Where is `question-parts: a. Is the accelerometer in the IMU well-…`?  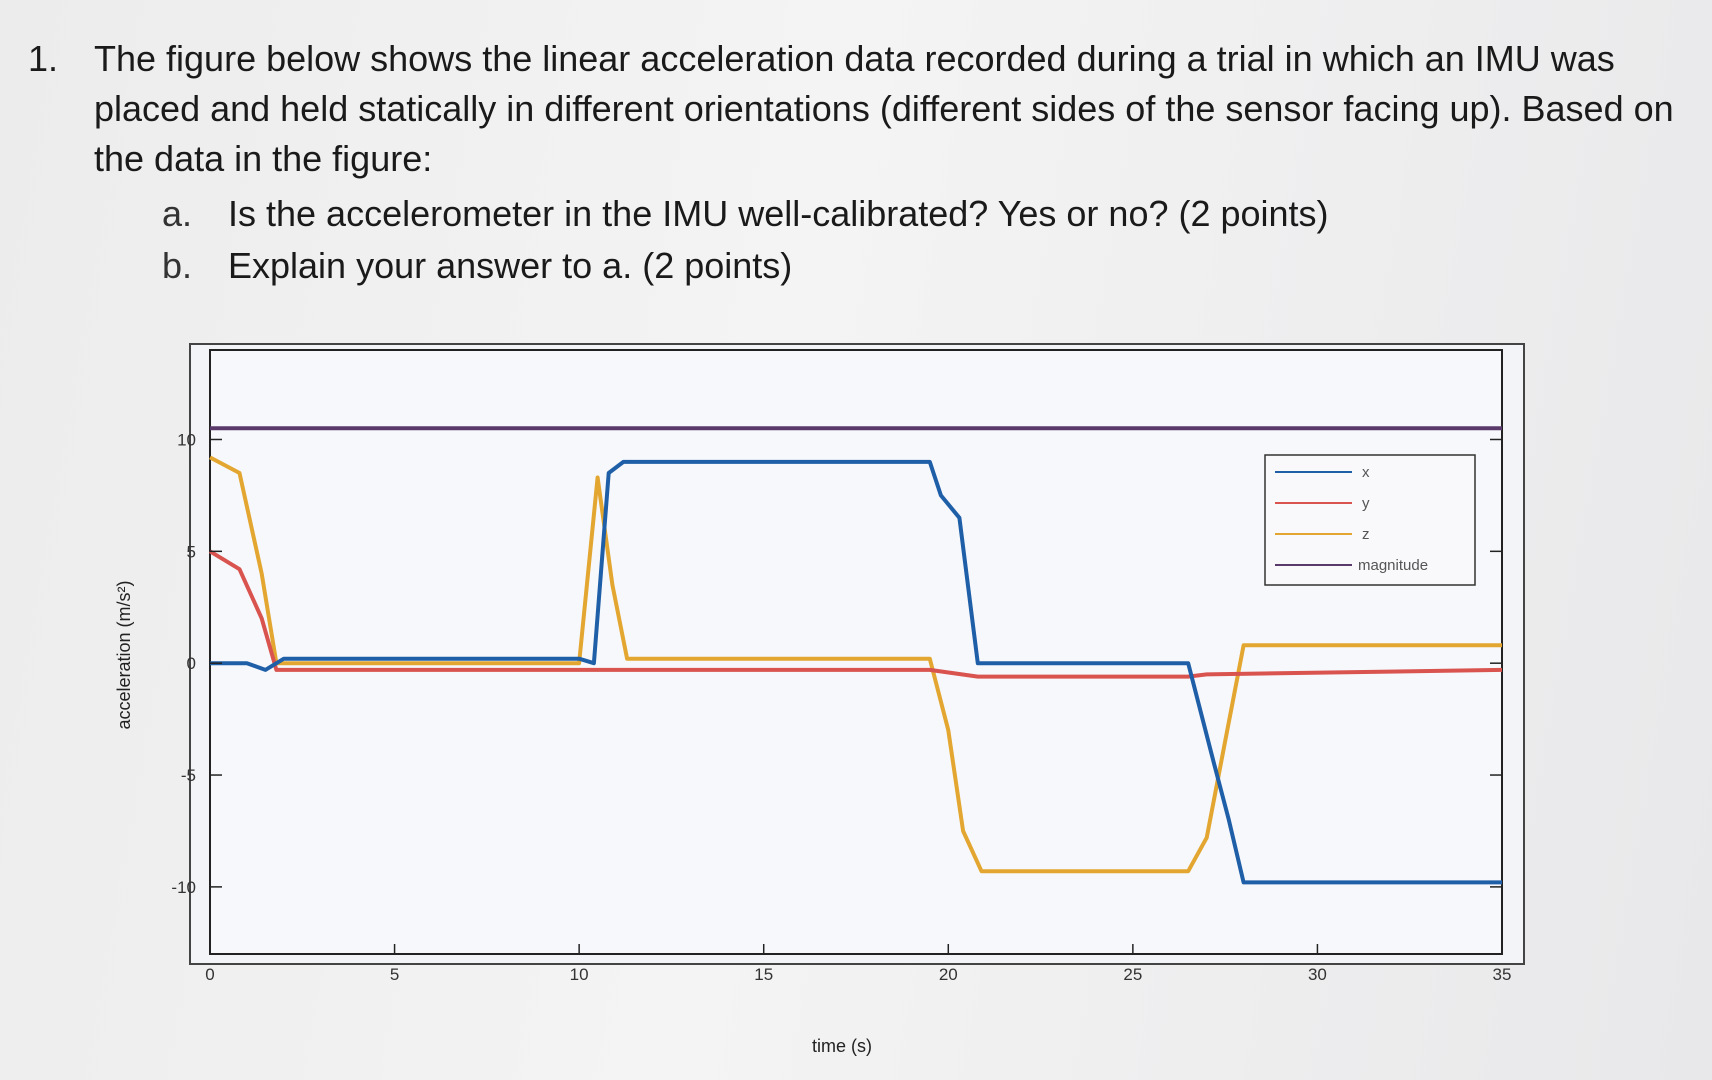 question-parts: a. Is the accelerometer in the IMU well-… is located at coordinates (925, 240).